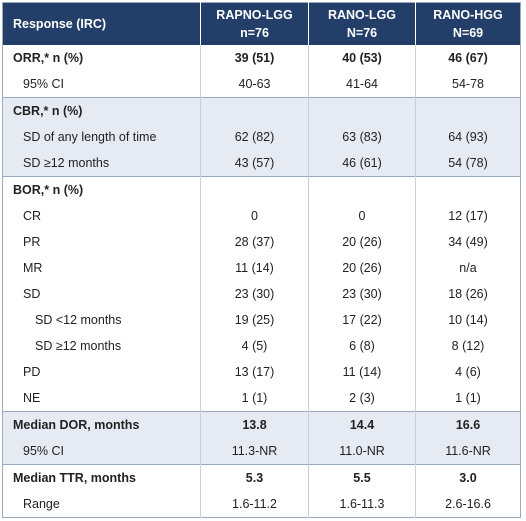 The width and height of the screenshot is (526, 521). What do you see at coordinates (254, 163) in the screenshot?
I see `cell: 43 (57)` at bounding box center [254, 163].